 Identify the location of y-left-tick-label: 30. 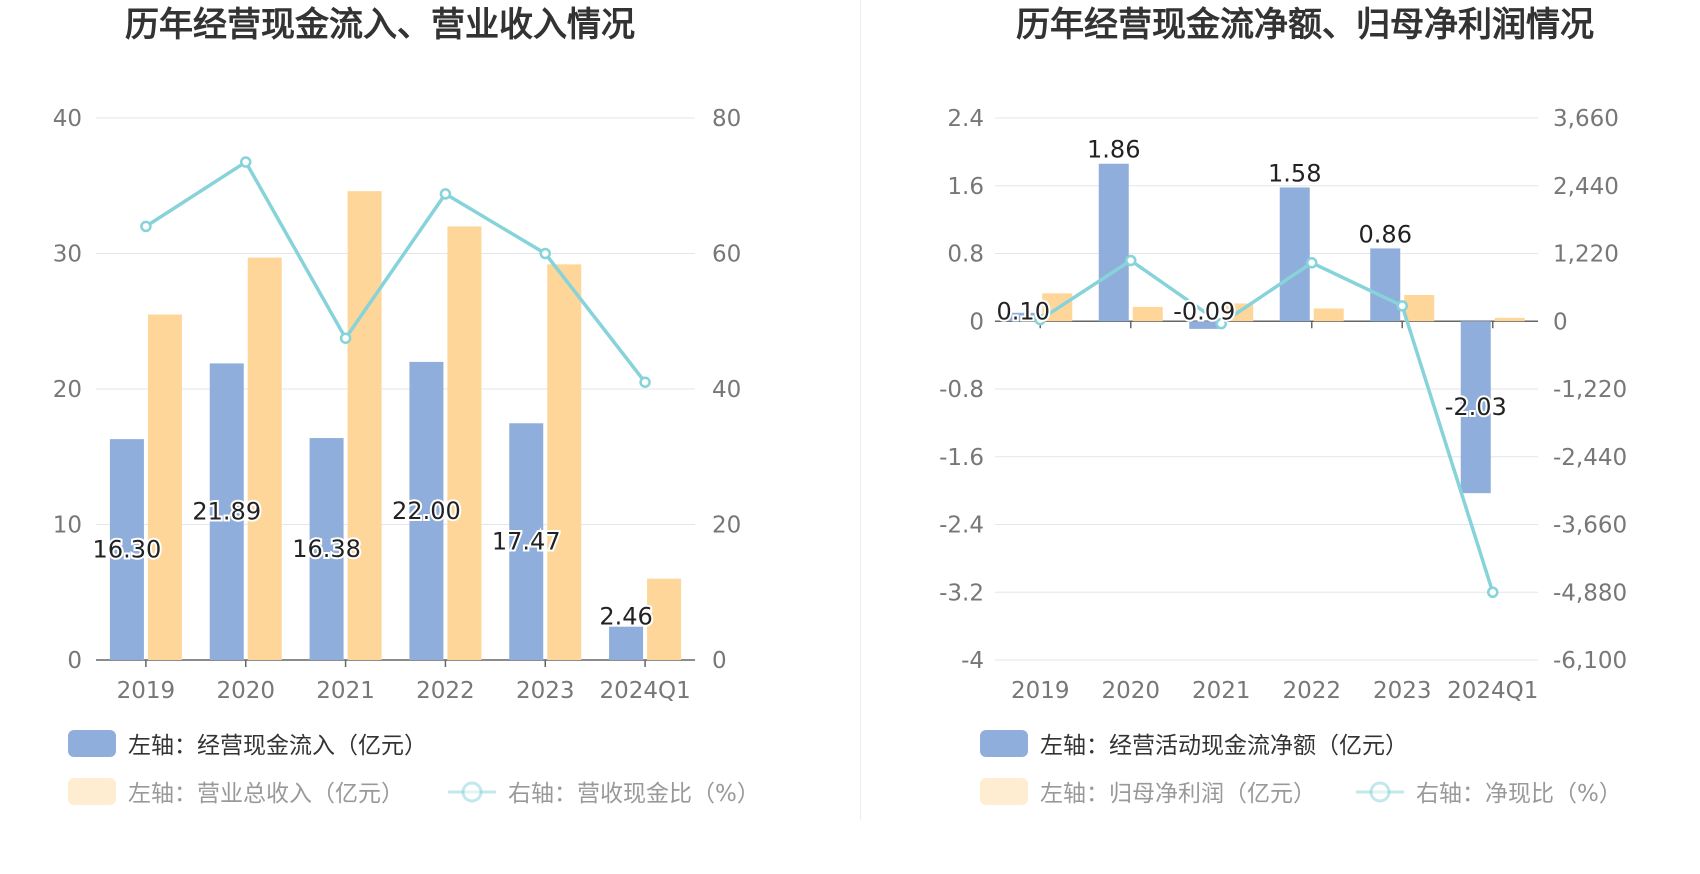
(67, 255).